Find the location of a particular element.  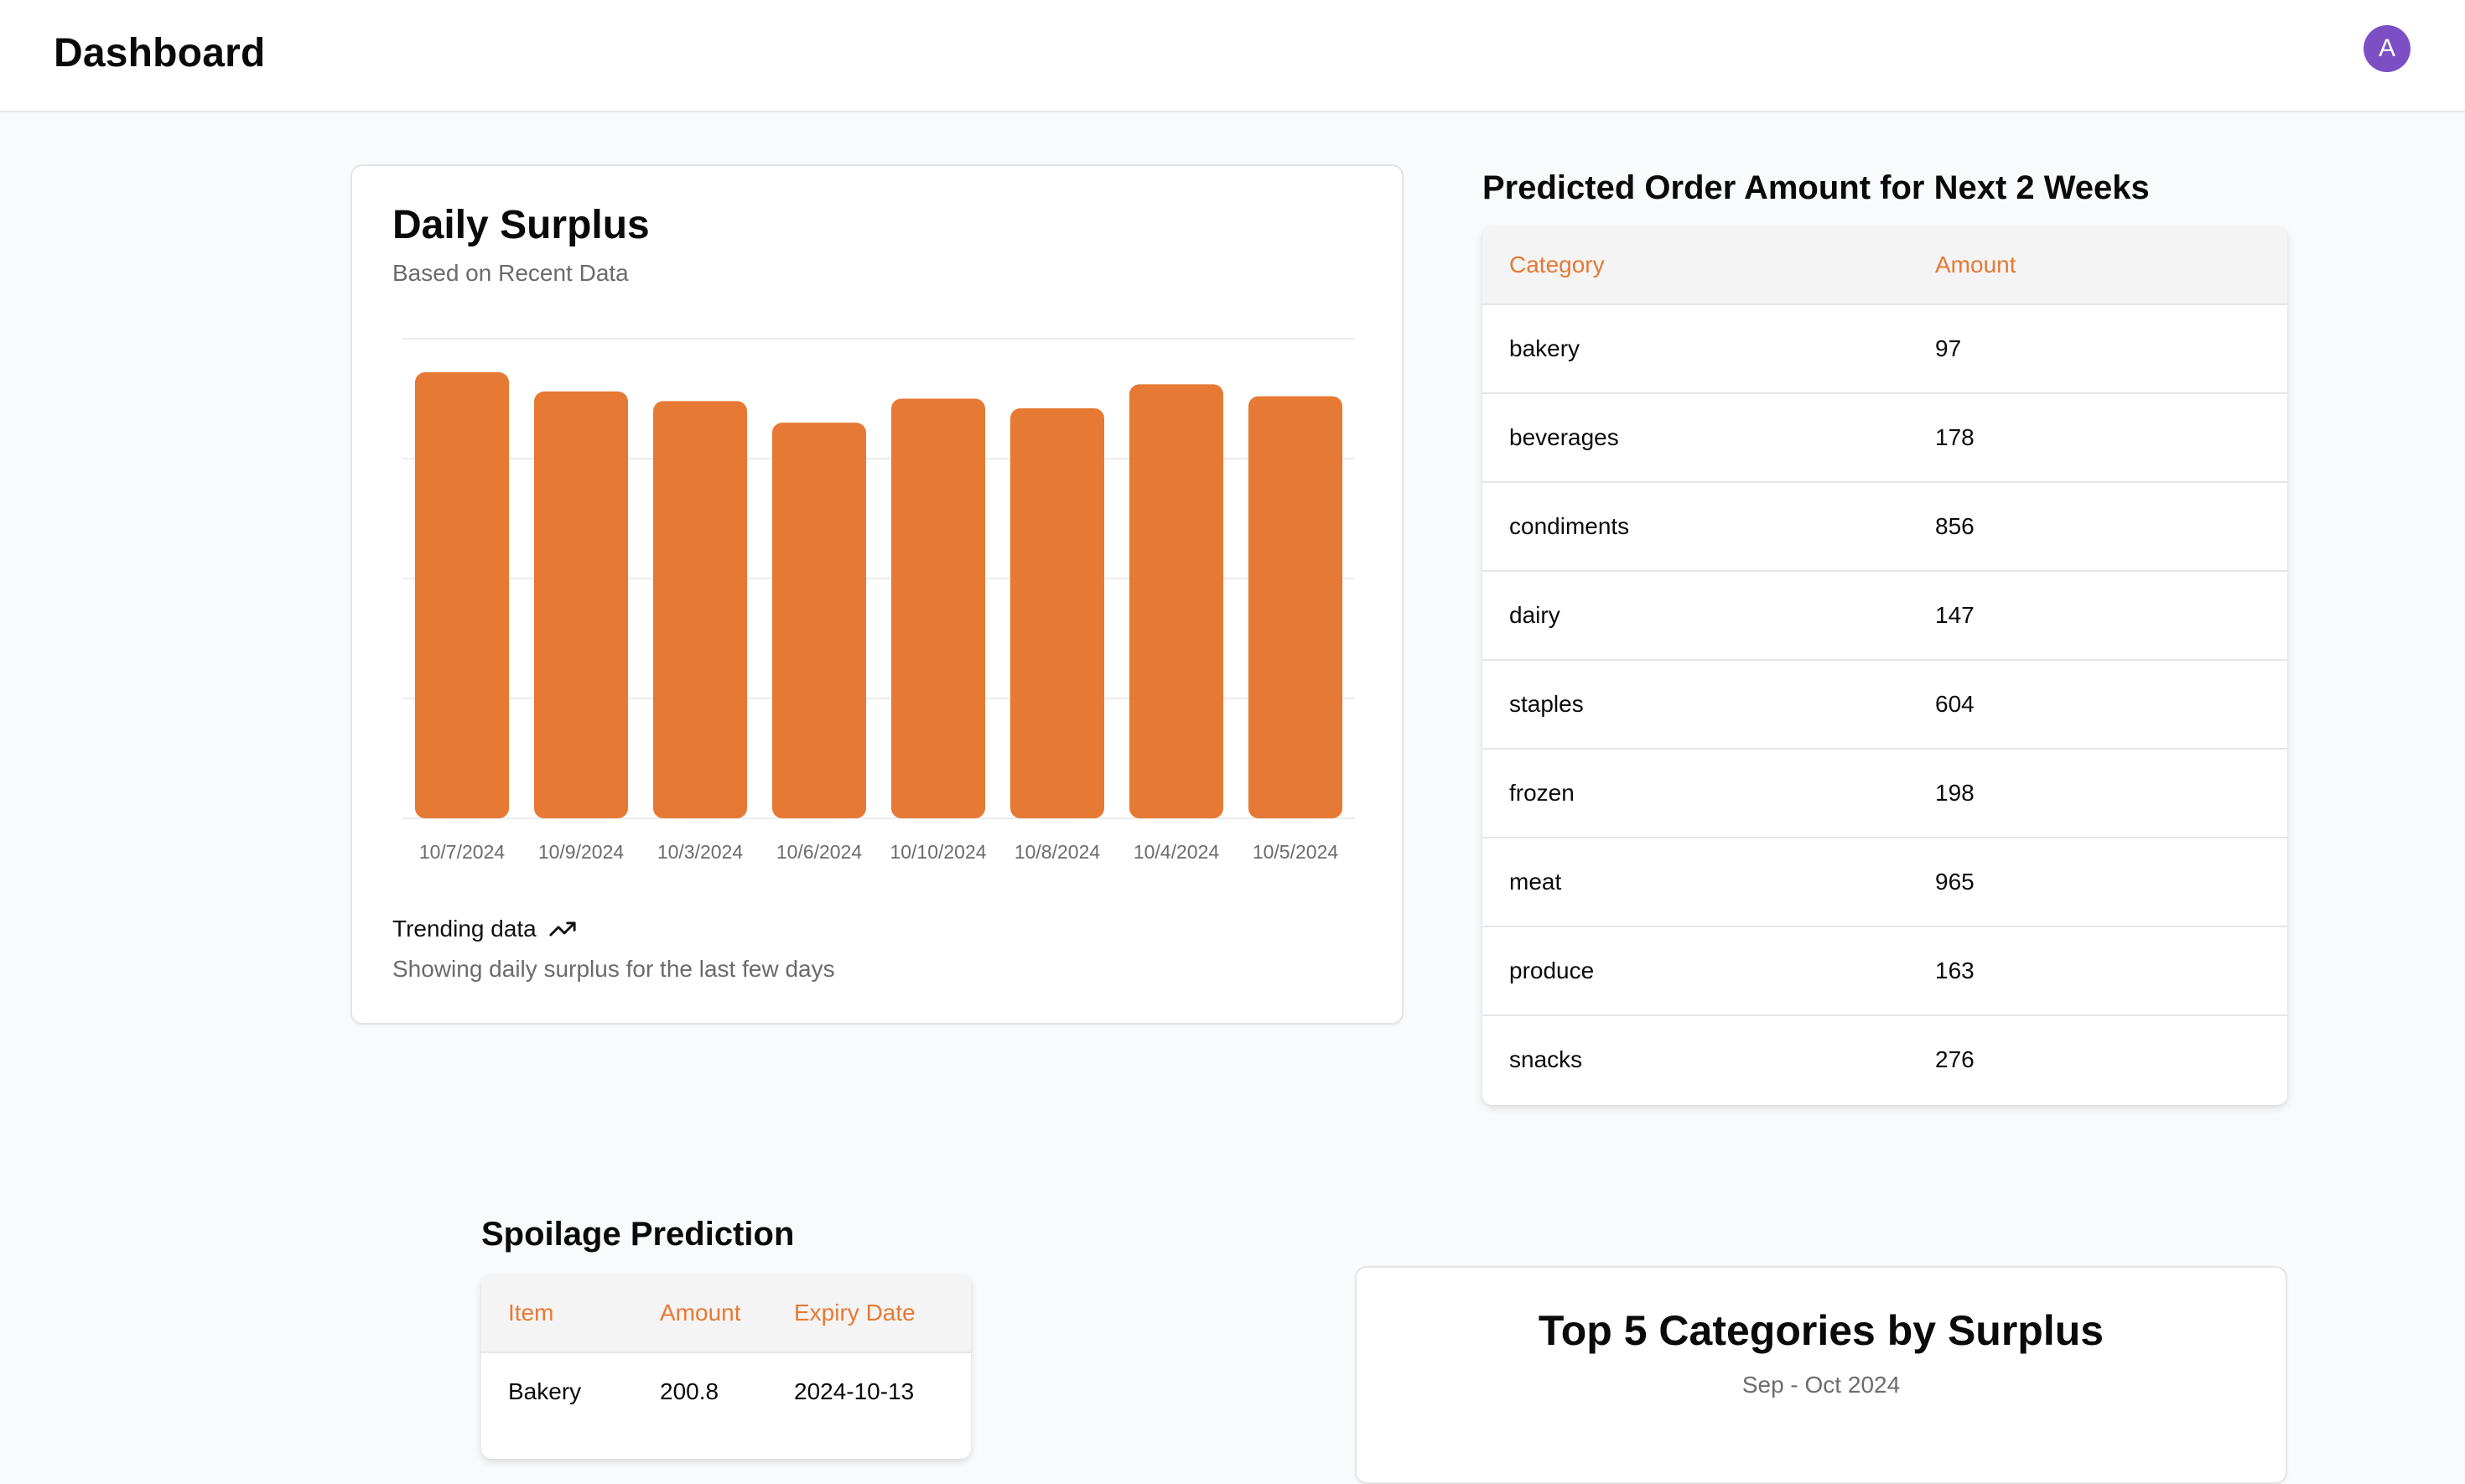

table-header-row: Item Amount Expiry Date is located at coordinates (726, 1313).